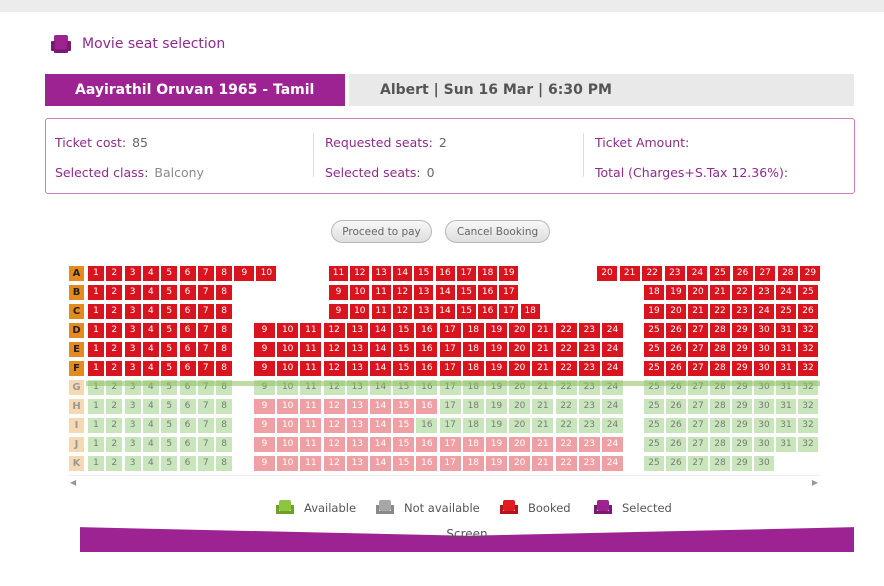  Describe the element at coordinates (676, 368) in the screenshot. I see `seat: 26` at that location.